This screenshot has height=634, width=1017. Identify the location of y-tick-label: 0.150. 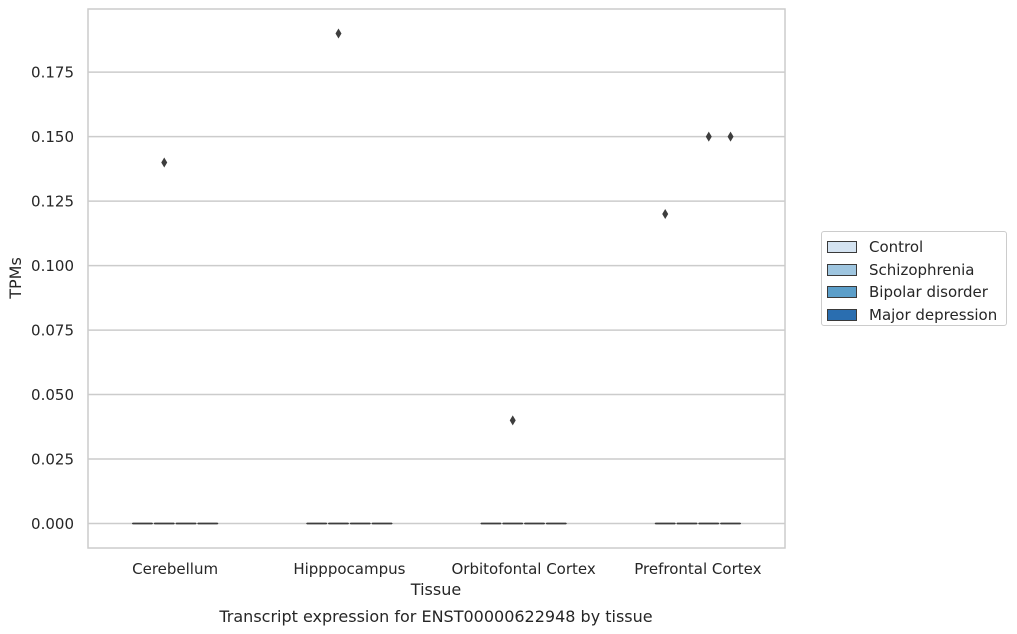
(52, 137).